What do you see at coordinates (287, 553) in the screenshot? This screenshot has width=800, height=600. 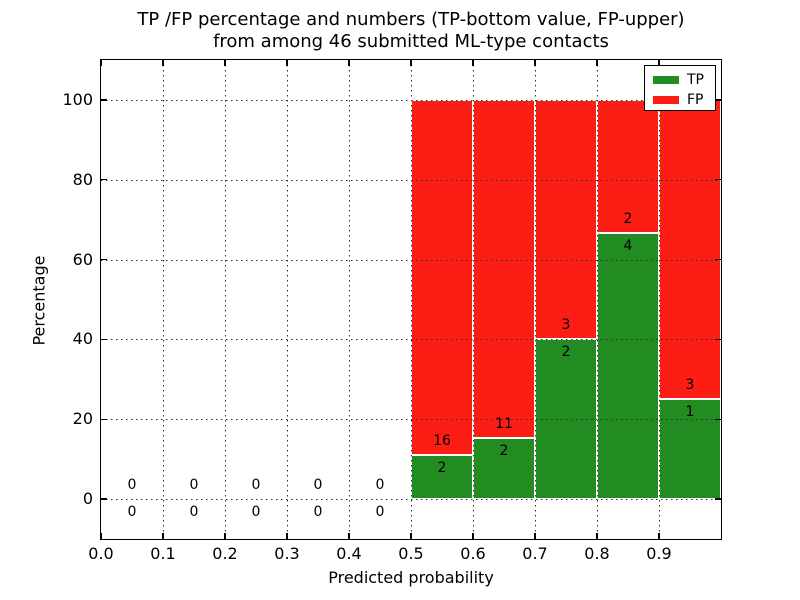 I see `x-tick-label: 0.3` at bounding box center [287, 553].